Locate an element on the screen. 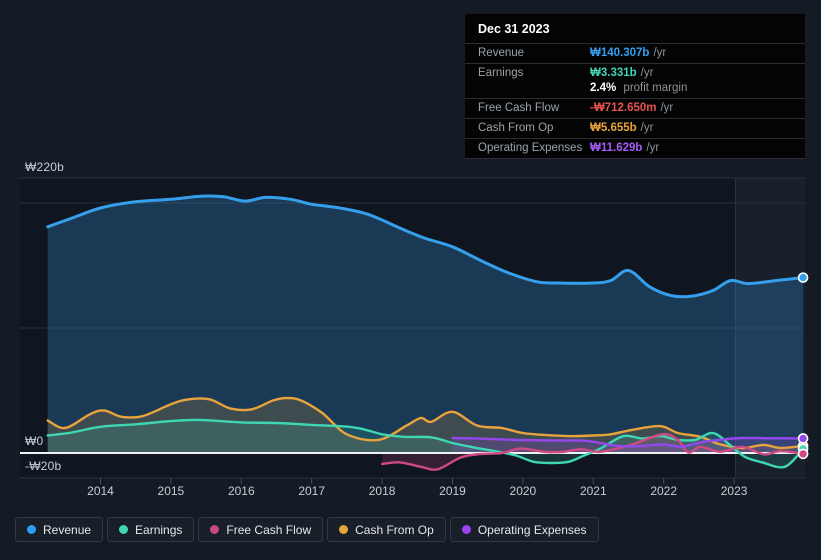 This screenshot has width=821, height=560. x-axis: 2014 2015 2016 2017 2018 2019 2020 2021 2022 2023 is located at coordinates (410, 492).